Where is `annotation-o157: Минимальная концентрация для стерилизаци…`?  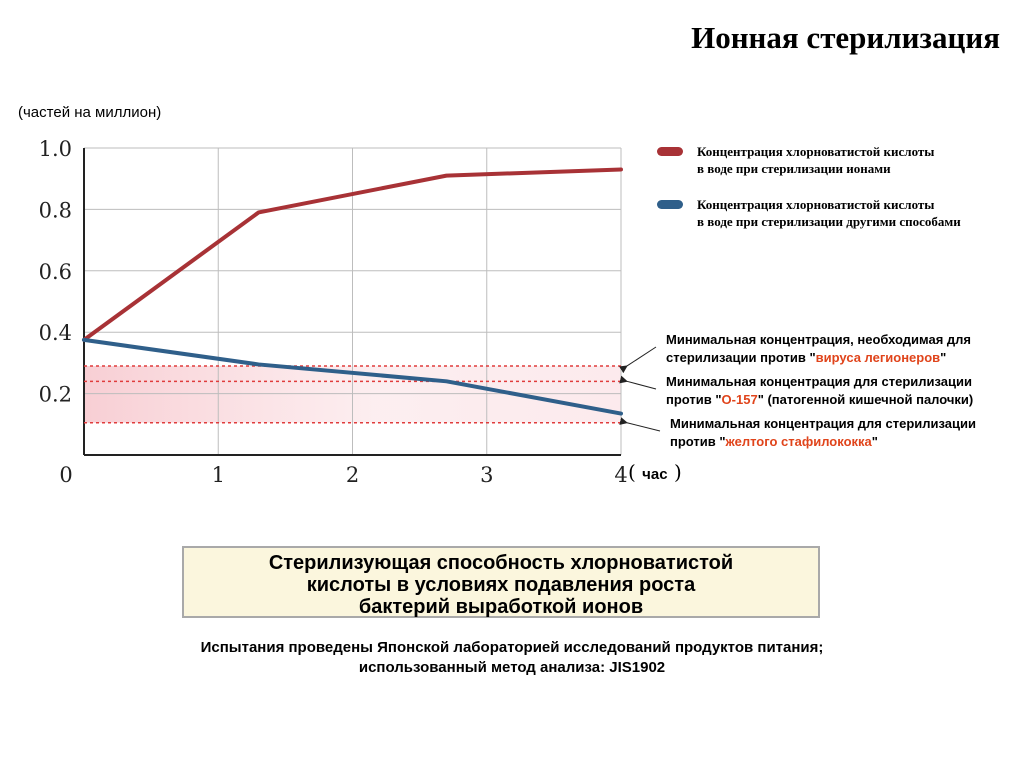 annotation-o157: Минимальная концентрация для стерилизаци… is located at coordinates (819, 391).